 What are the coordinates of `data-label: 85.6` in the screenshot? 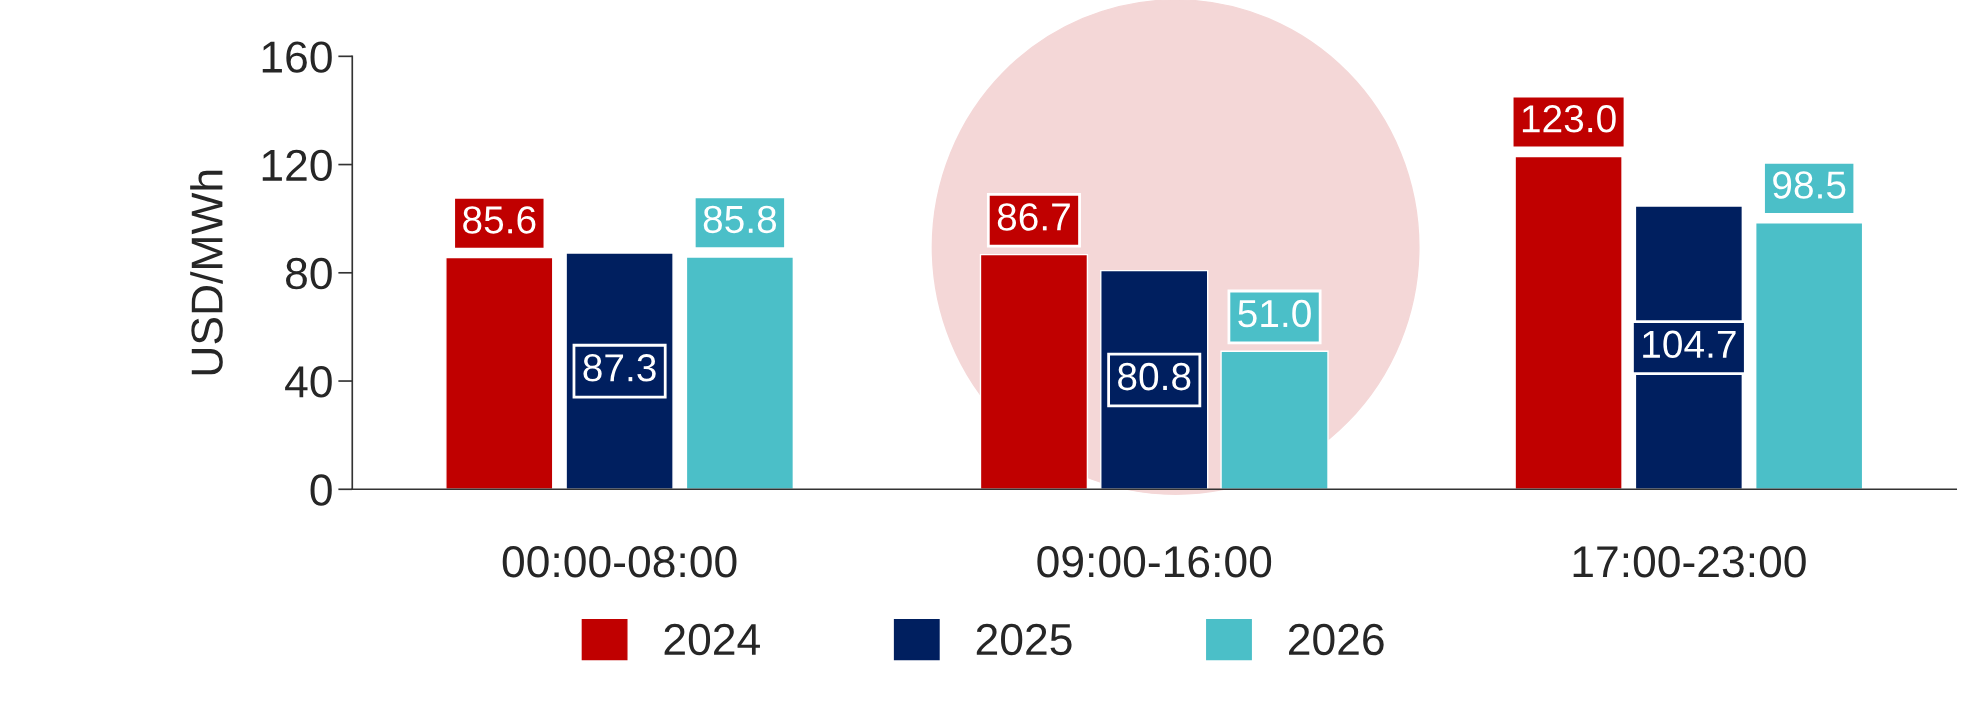 It's located at (499, 220).